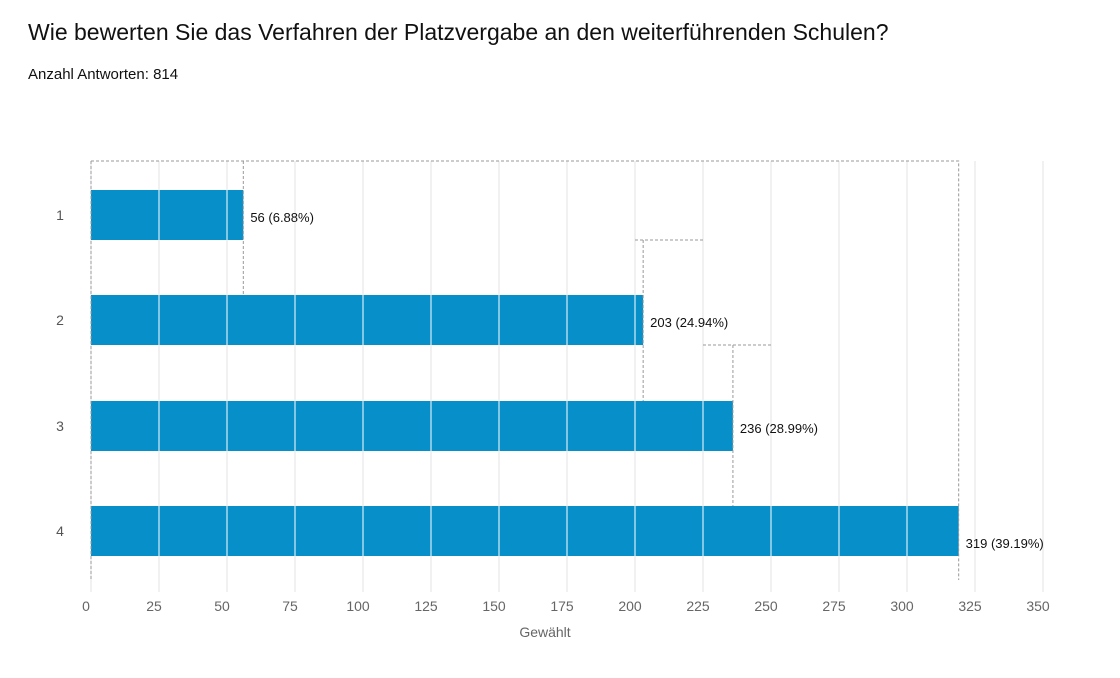 Image resolution: width=1120 pixels, height=678 pixels. Describe the element at coordinates (60, 215) in the screenshot. I see `category-label: 1` at that location.